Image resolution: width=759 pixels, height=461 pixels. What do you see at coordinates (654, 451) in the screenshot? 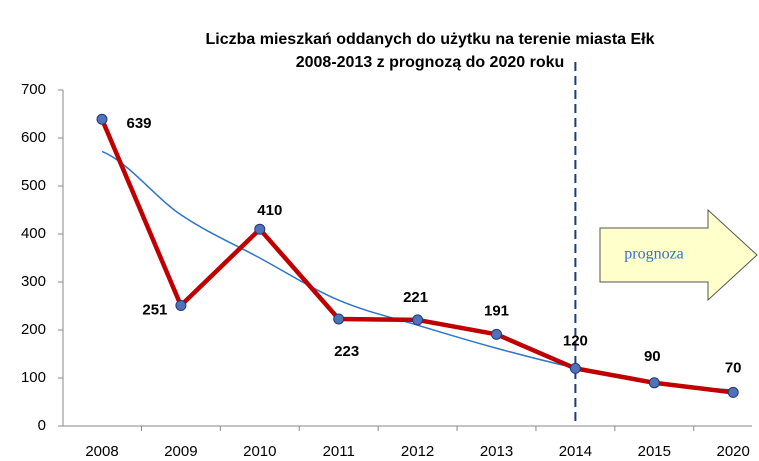
I see `x-tick-label: 2015` at bounding box center [654, 451].